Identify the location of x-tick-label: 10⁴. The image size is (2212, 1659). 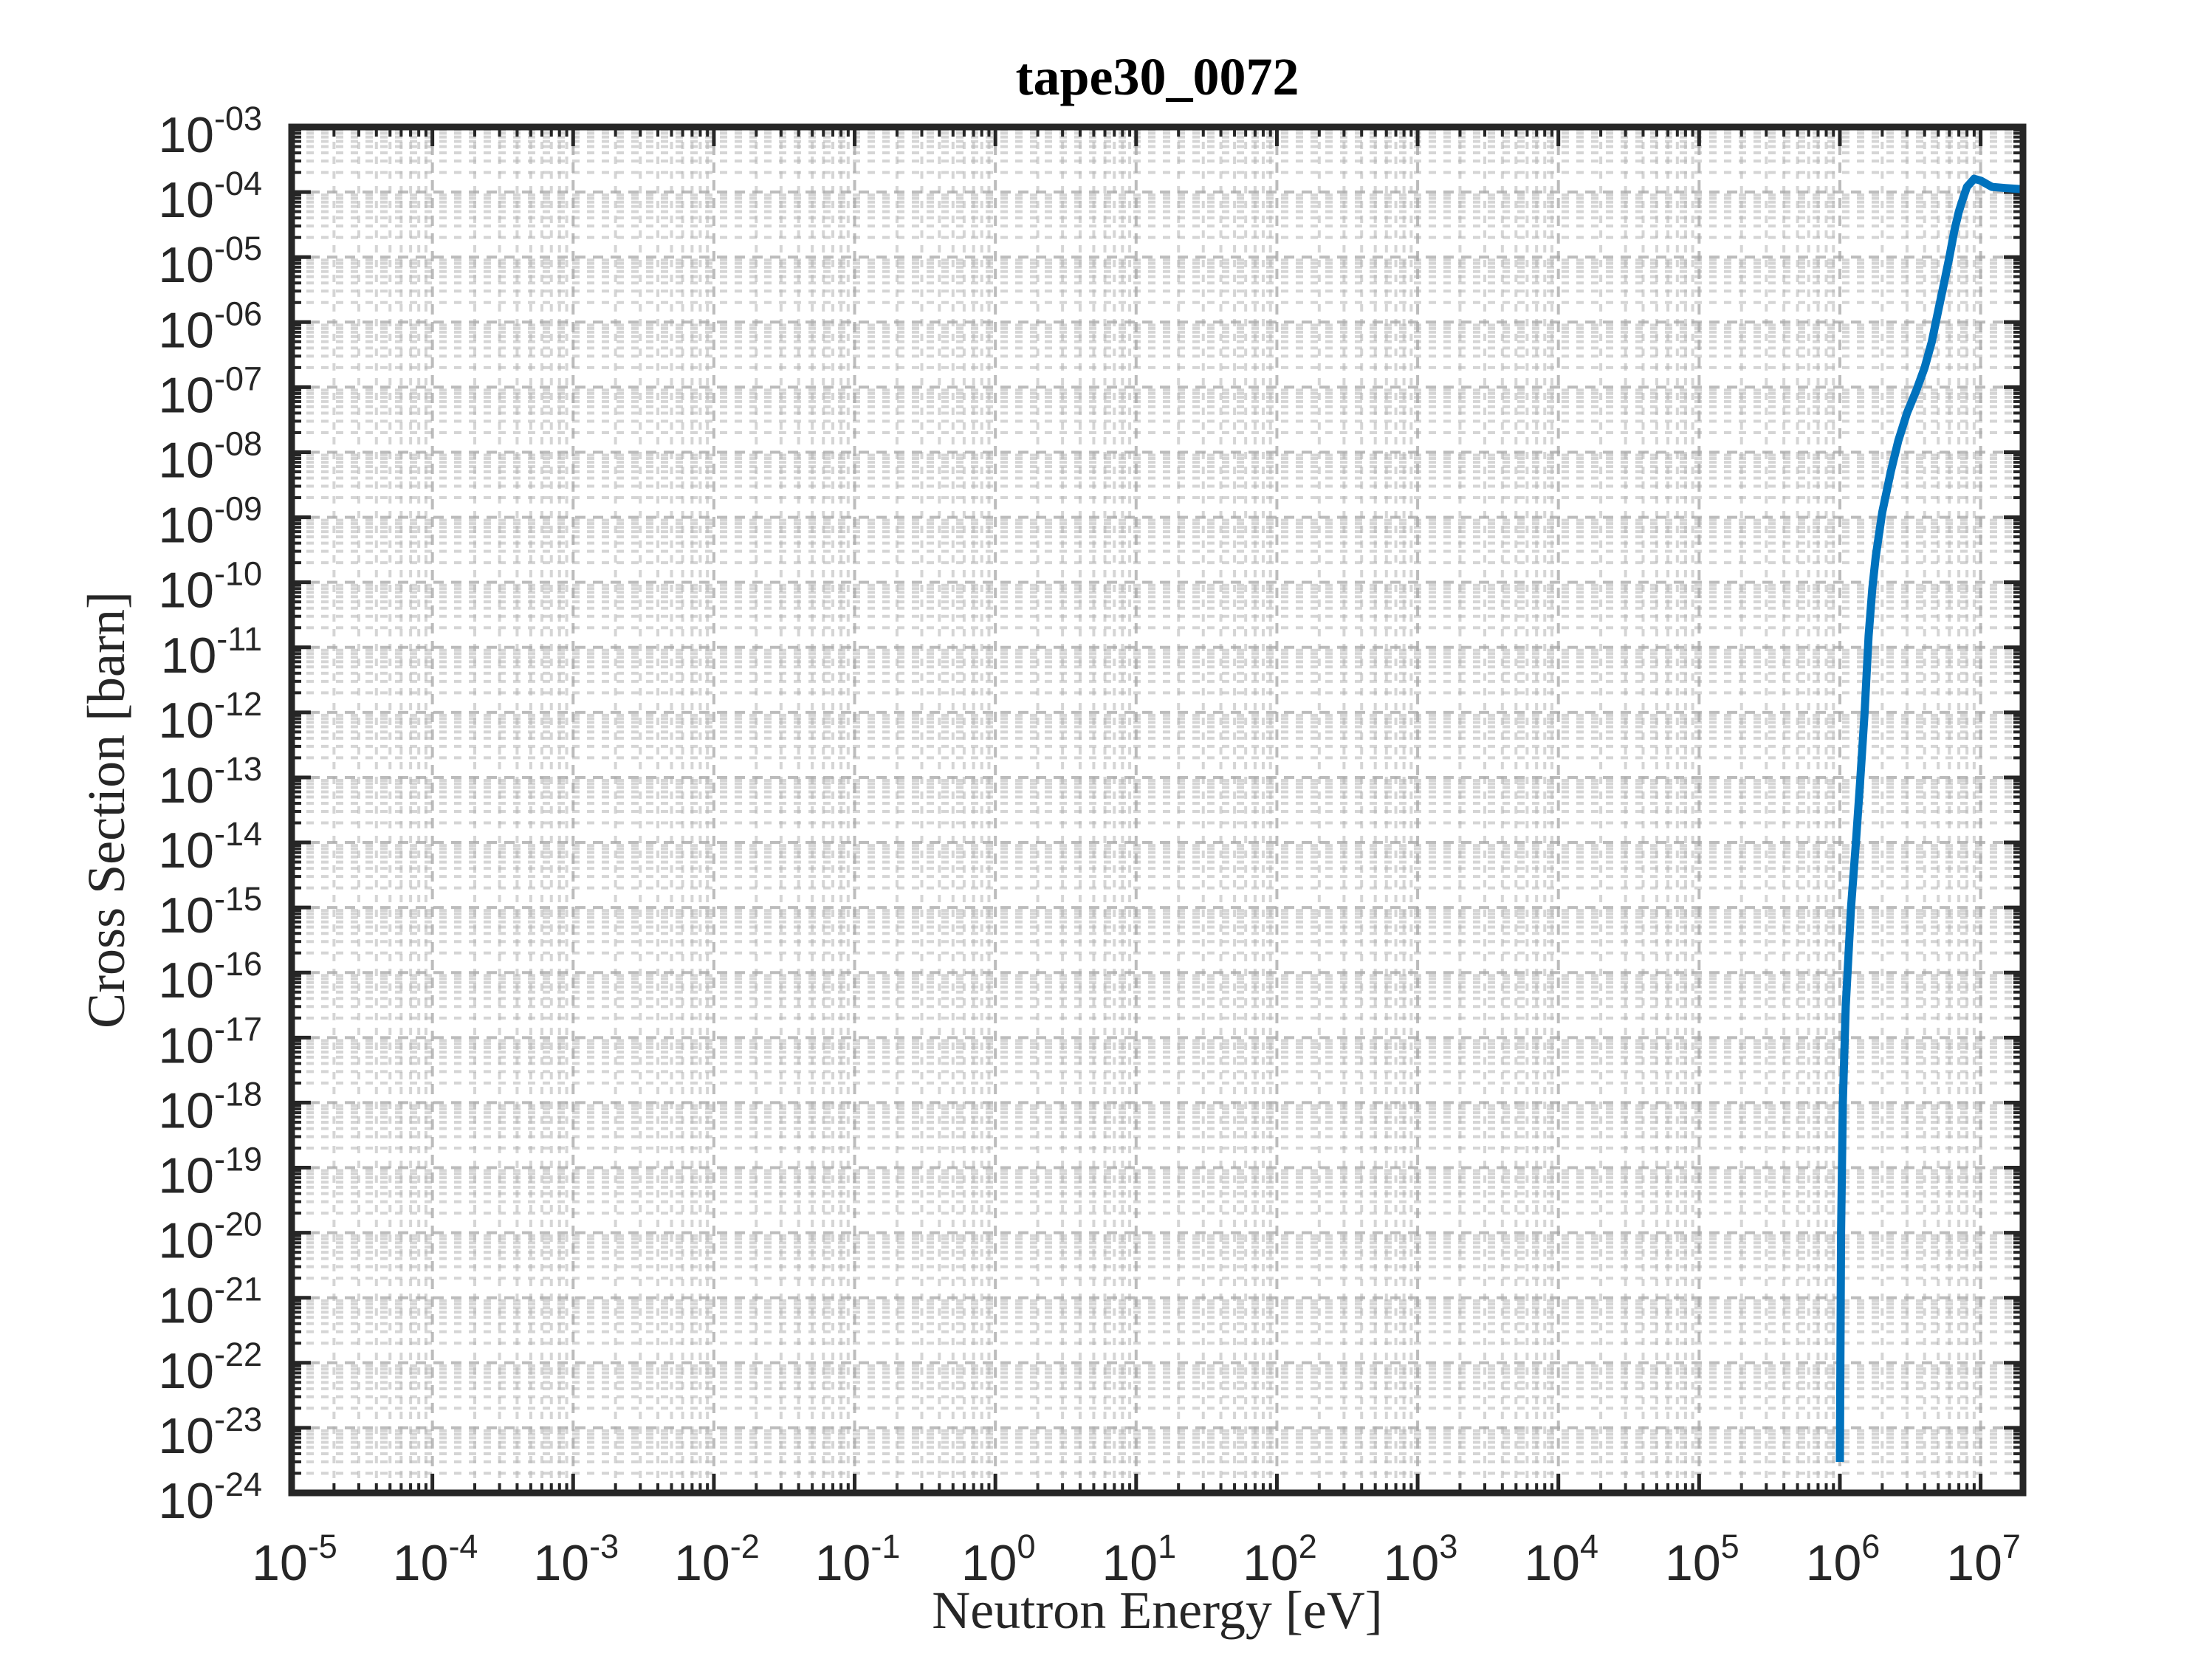
(1561, 1559).